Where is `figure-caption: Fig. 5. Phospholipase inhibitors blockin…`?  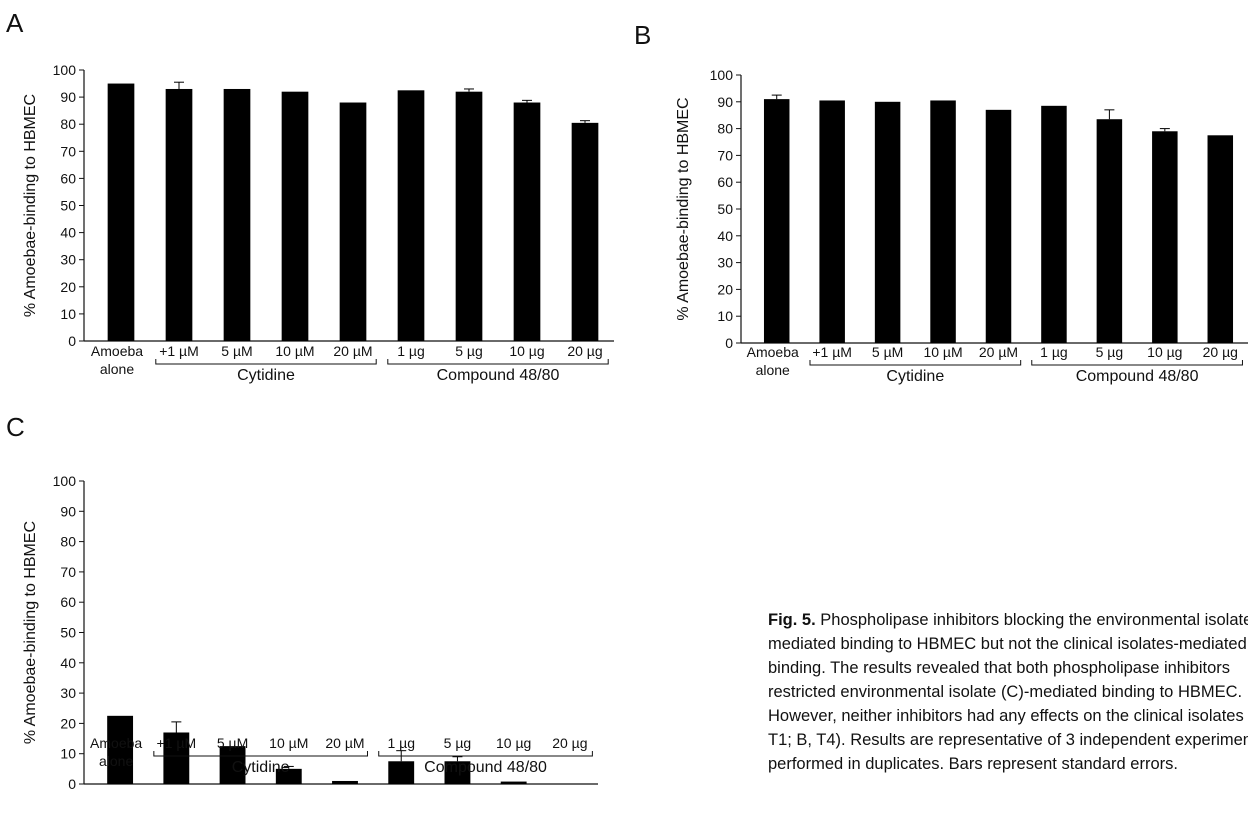
figure-caption: Fig. 5. Phospholipase inhibitors blockin… is located at coordinates (1008, 692).